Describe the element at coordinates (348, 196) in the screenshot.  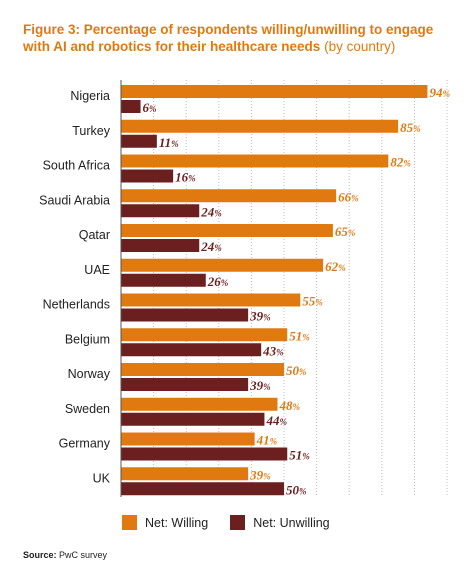
I see `value-label-willing: 66%` at that location.